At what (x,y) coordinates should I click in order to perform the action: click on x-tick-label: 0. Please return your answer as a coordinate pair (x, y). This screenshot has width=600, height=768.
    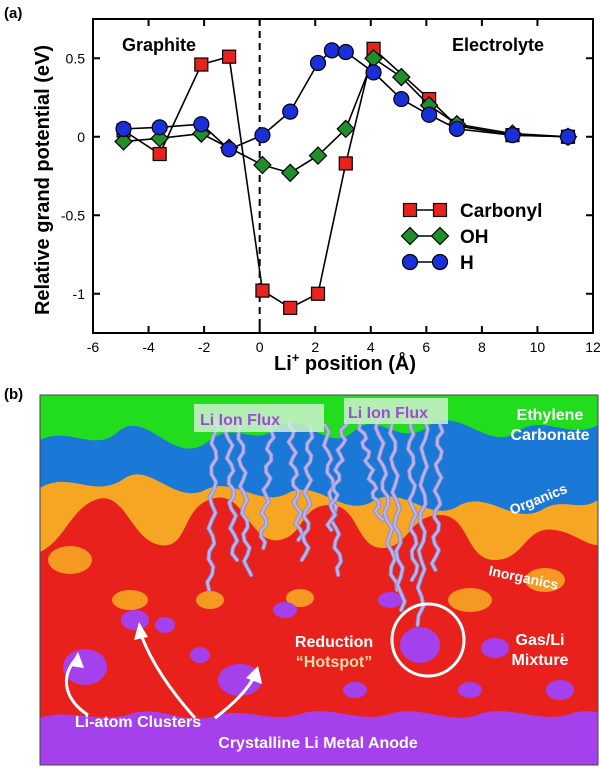
    Looking at the image, I should click on (260, 347).